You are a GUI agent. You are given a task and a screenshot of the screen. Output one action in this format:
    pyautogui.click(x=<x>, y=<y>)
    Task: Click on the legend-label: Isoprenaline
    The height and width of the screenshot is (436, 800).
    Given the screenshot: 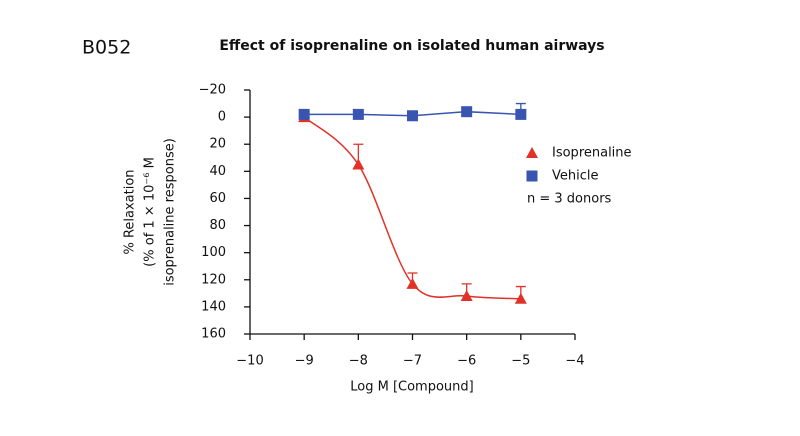 What is the action you would take?
    pyautogui.click(x=592, y=153)
    